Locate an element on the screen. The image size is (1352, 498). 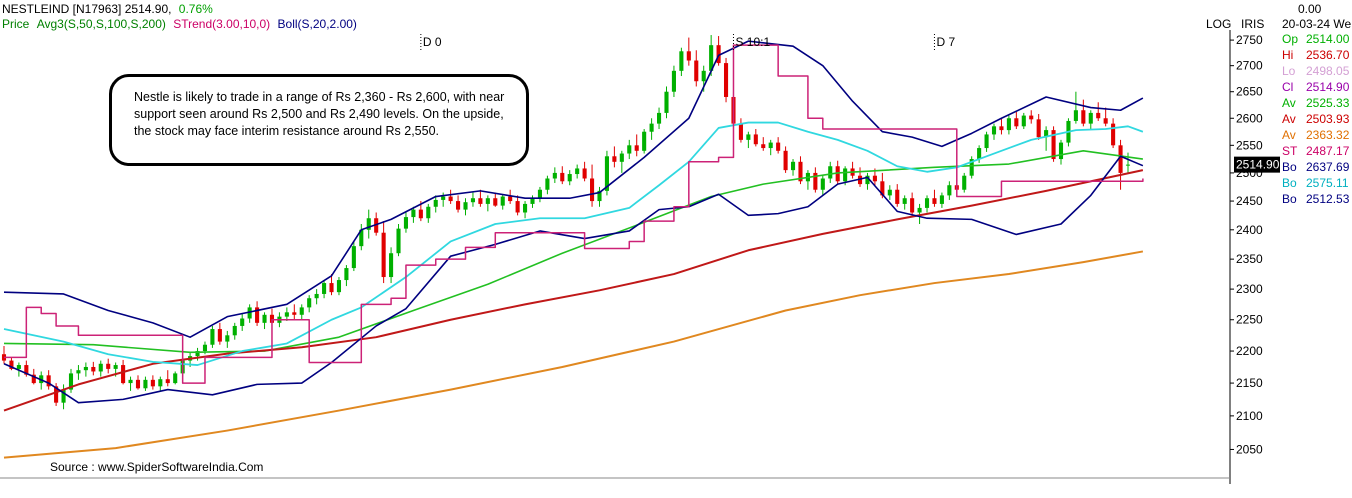
panel-row: Hi 2536.70 is located at coordinates (1315, 55).